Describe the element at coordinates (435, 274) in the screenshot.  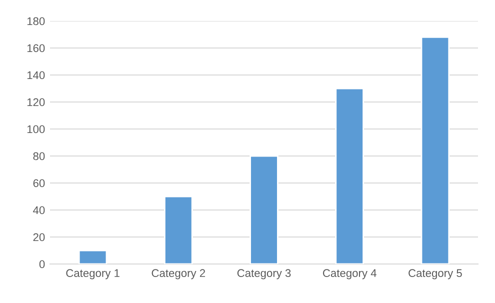
I see `x-tick-label: Category 5` at that location.